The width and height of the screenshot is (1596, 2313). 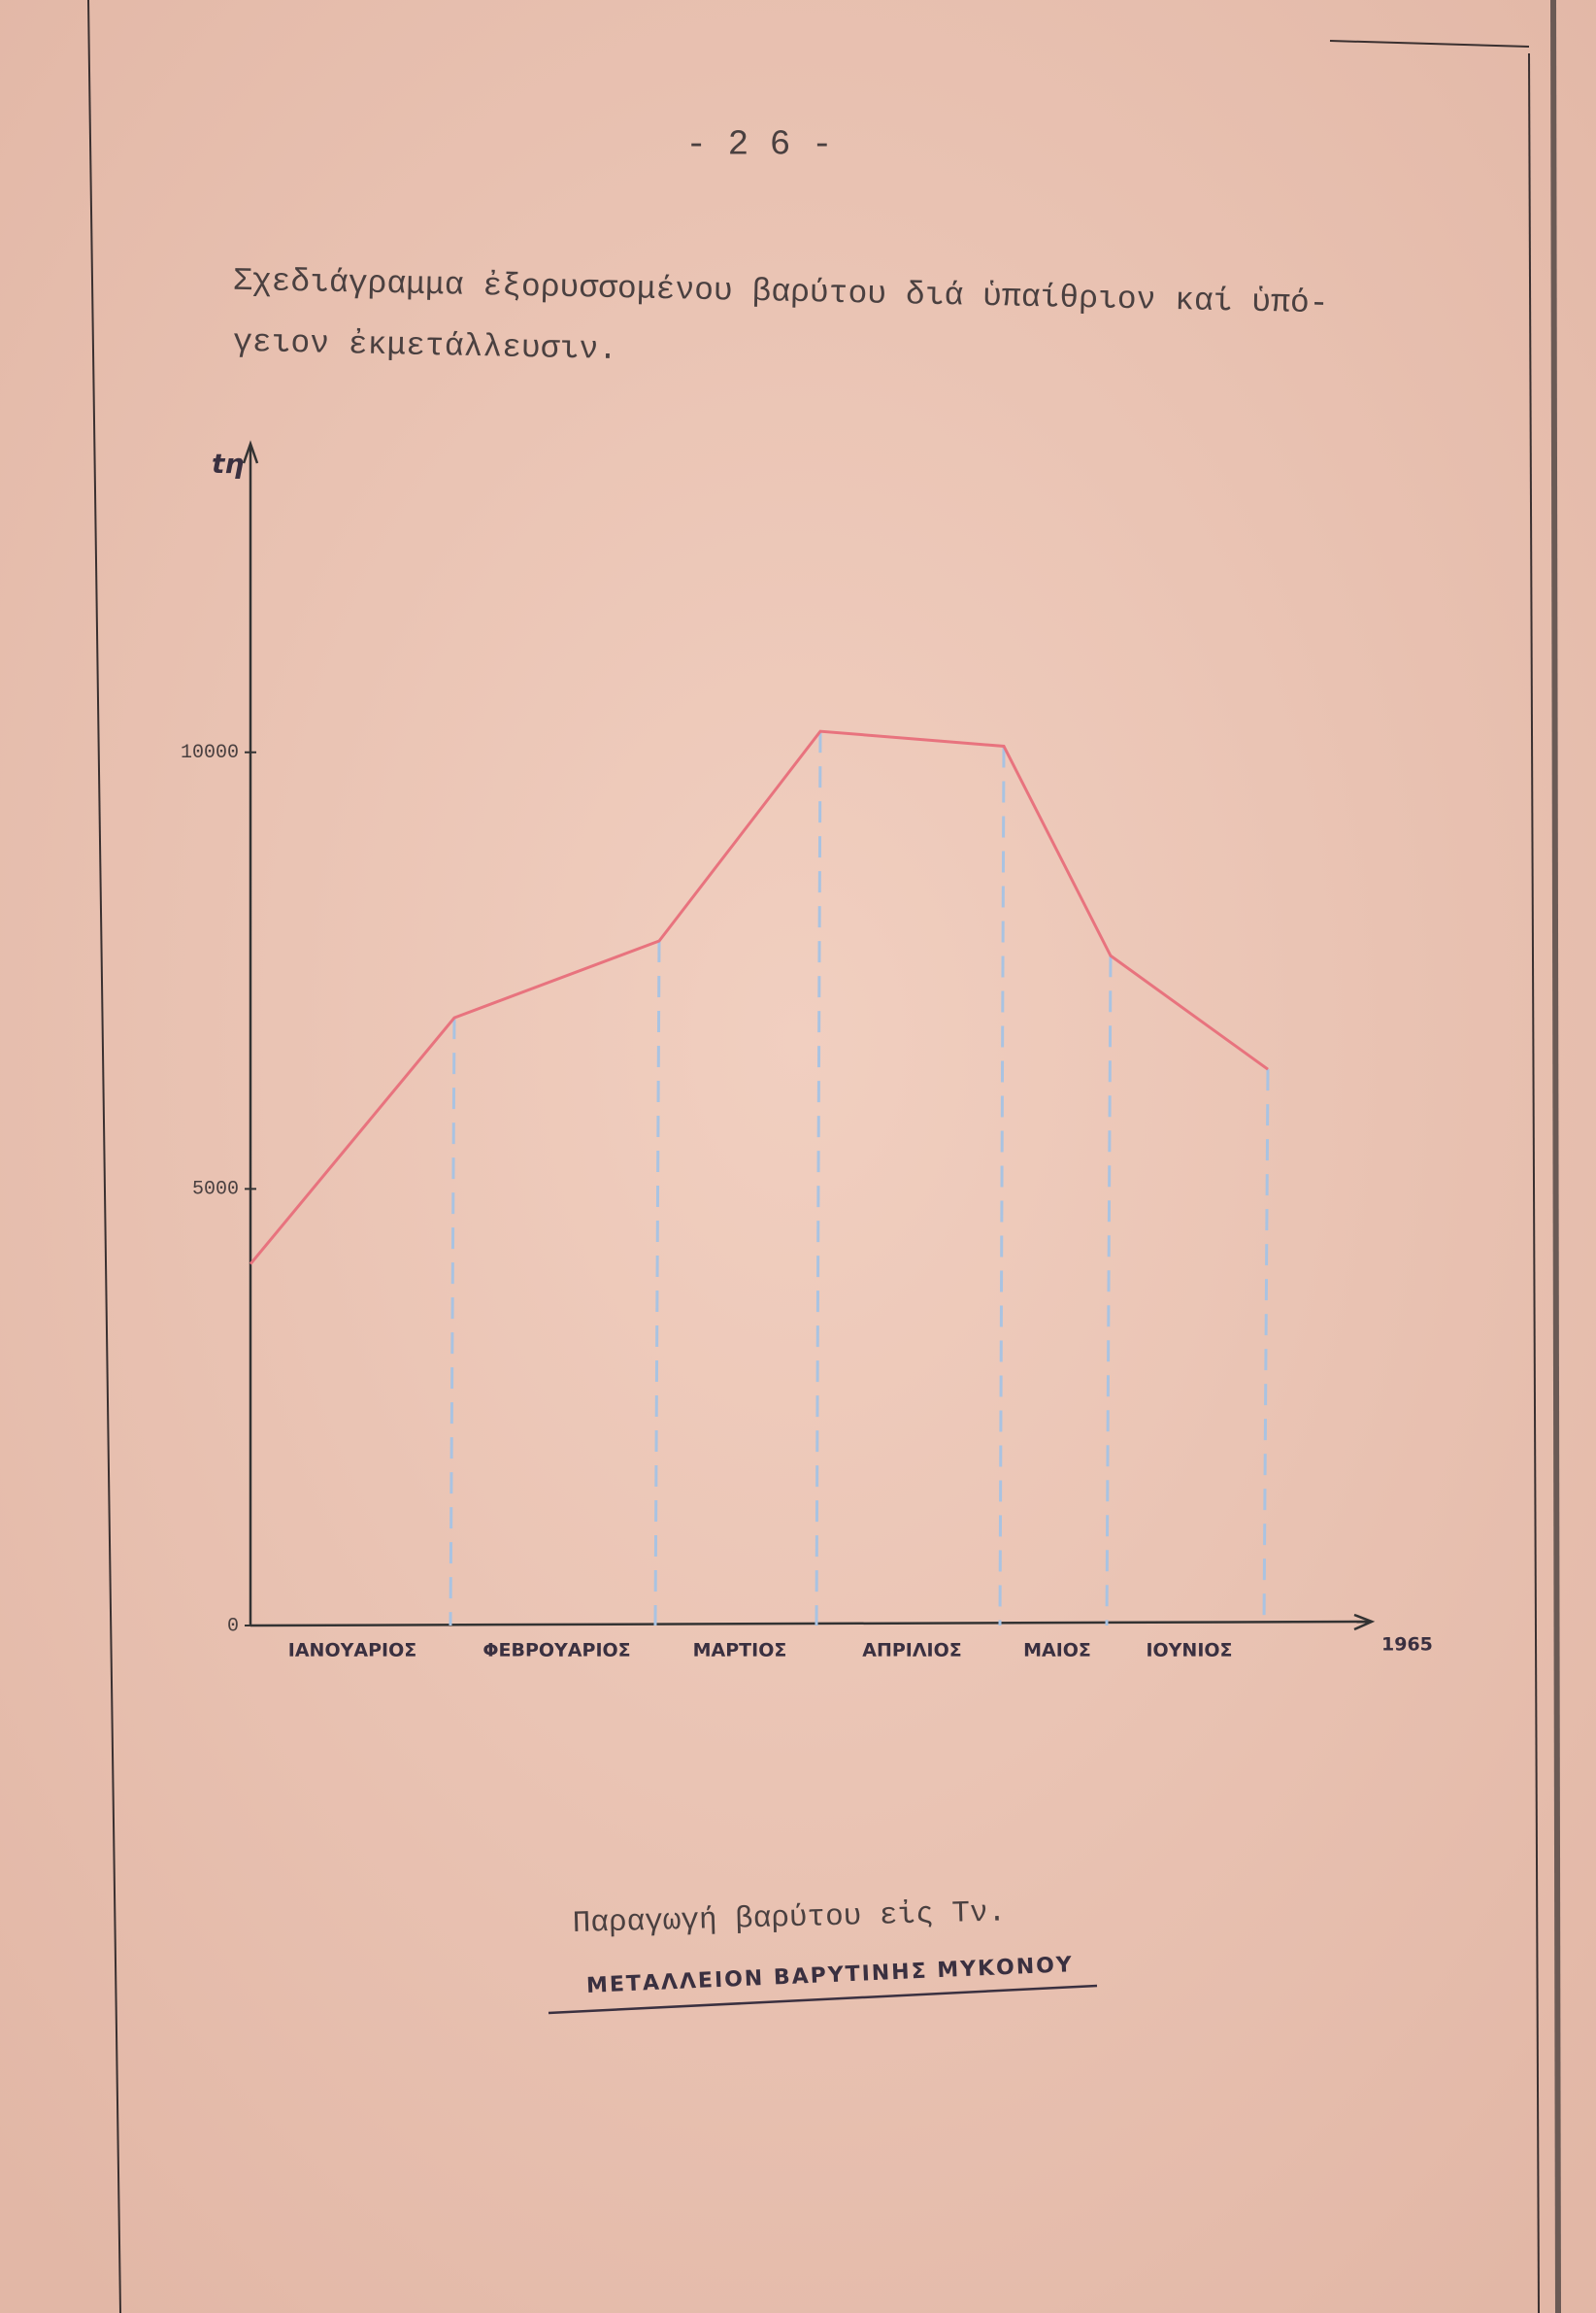 What do you see at coordinates (210, 753) in the screenshot?
I see `y-tick-label: 10000` at bounding box center [210, 753].